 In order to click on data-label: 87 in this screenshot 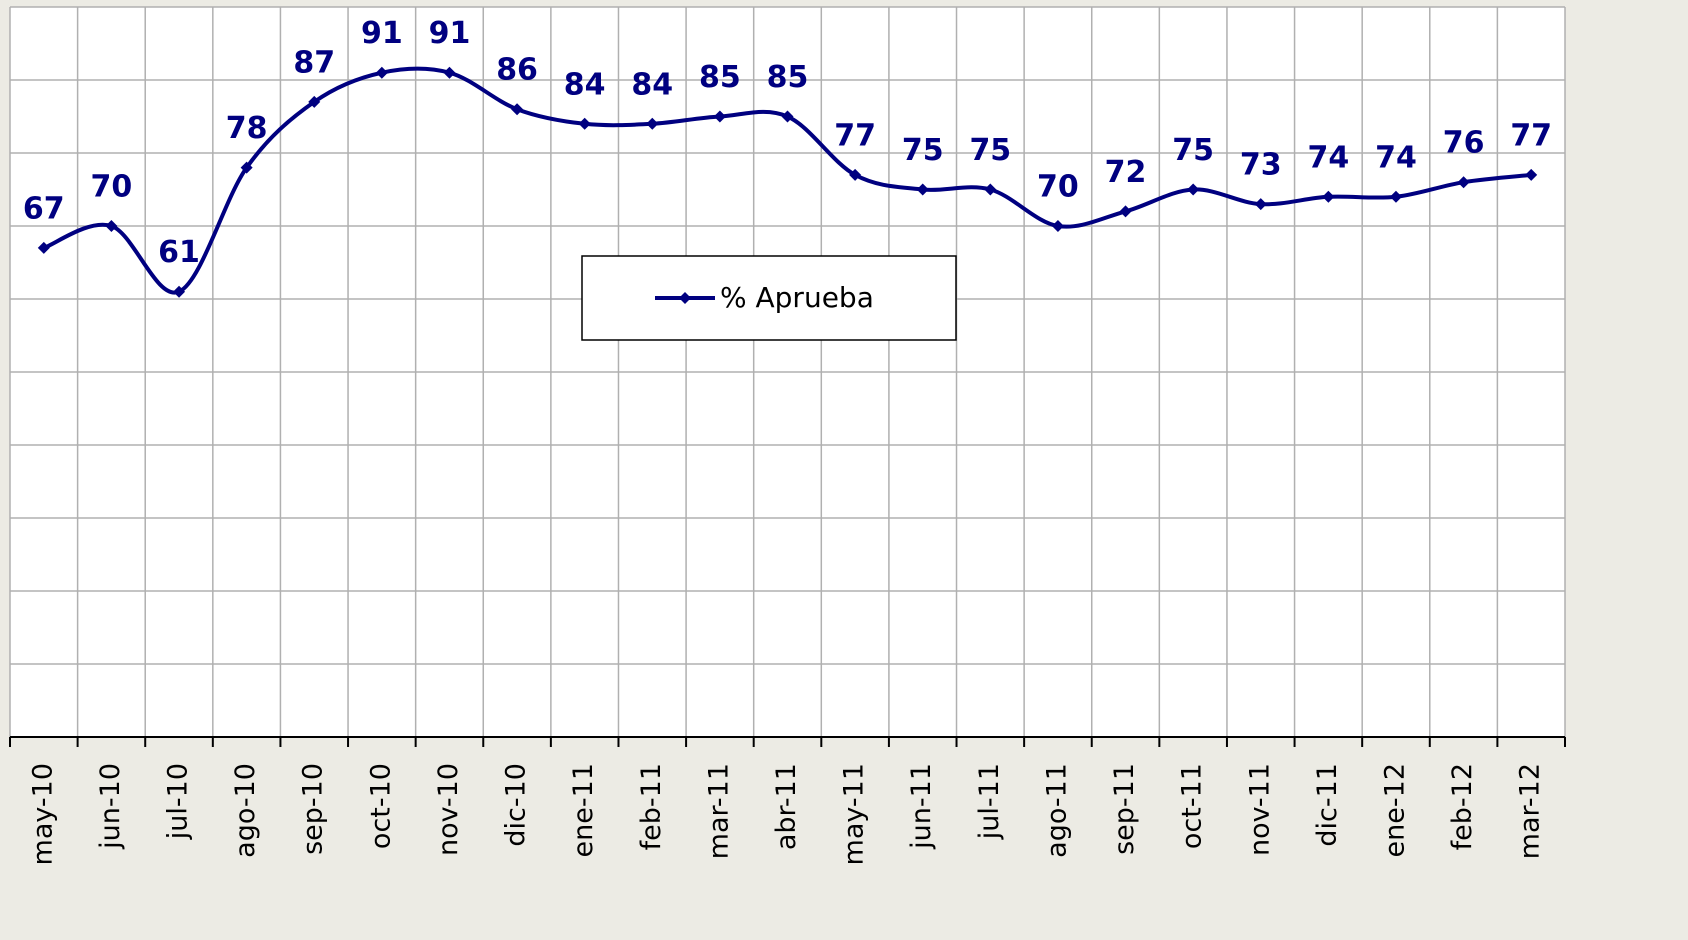, I will do `click(314, 62)`.